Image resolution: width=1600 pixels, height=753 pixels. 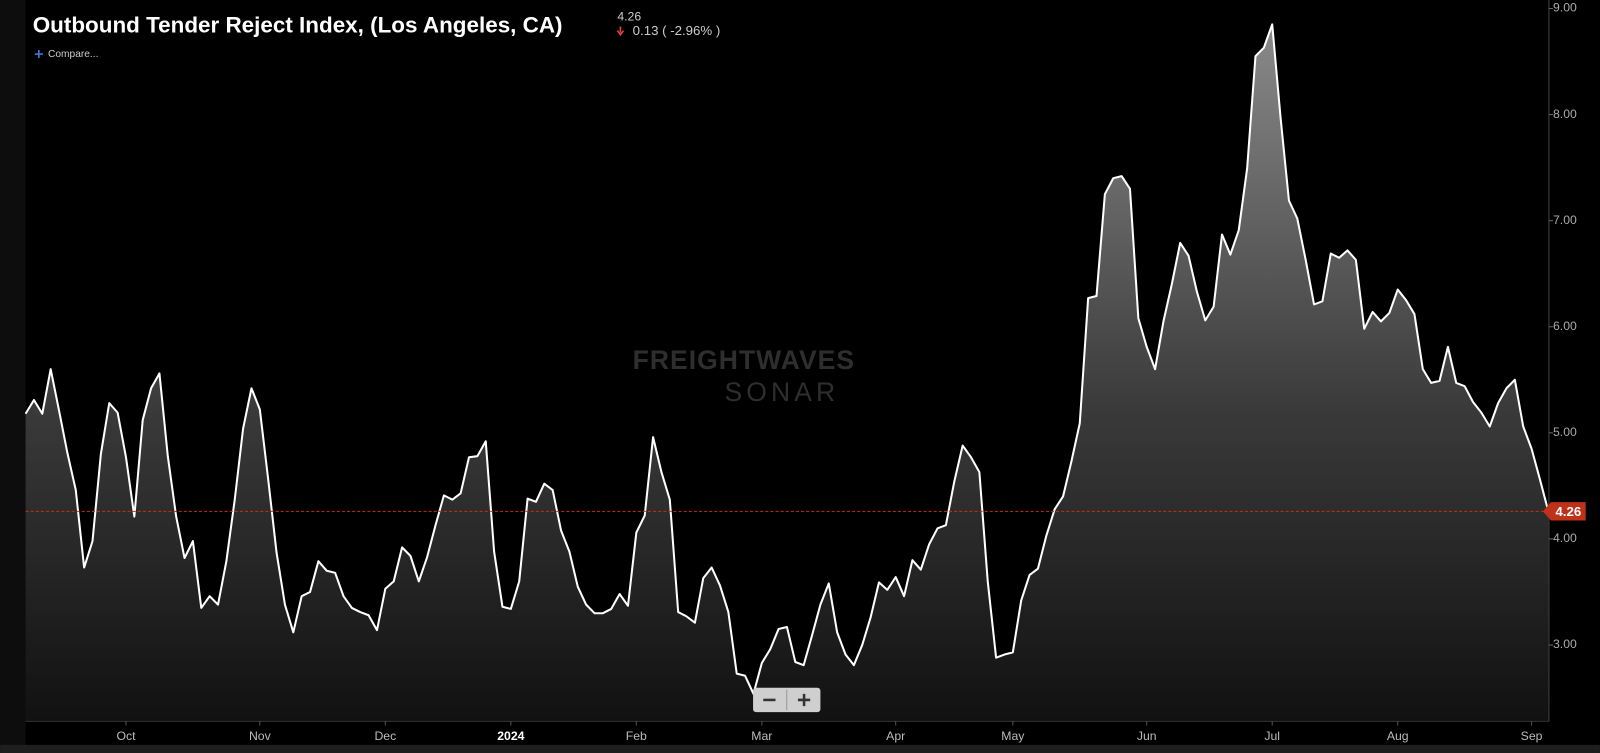 I want to click on x-tick-label: Sep, so click(x=1532, y=736).